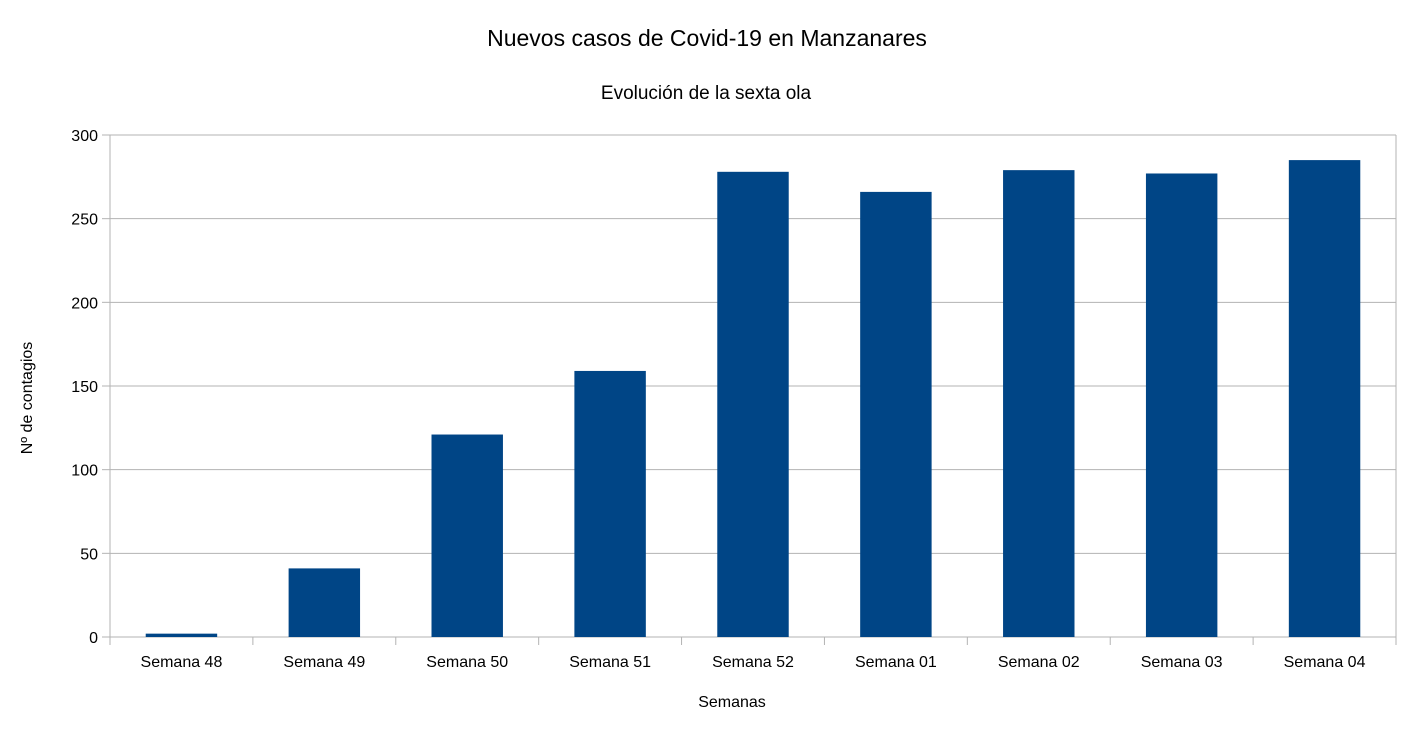 The image size is (1417, 731). What do you see at coordinates (84, 220) in the screenshot?
I see `y-tick-label: 250` at bounding box center [84, 220].